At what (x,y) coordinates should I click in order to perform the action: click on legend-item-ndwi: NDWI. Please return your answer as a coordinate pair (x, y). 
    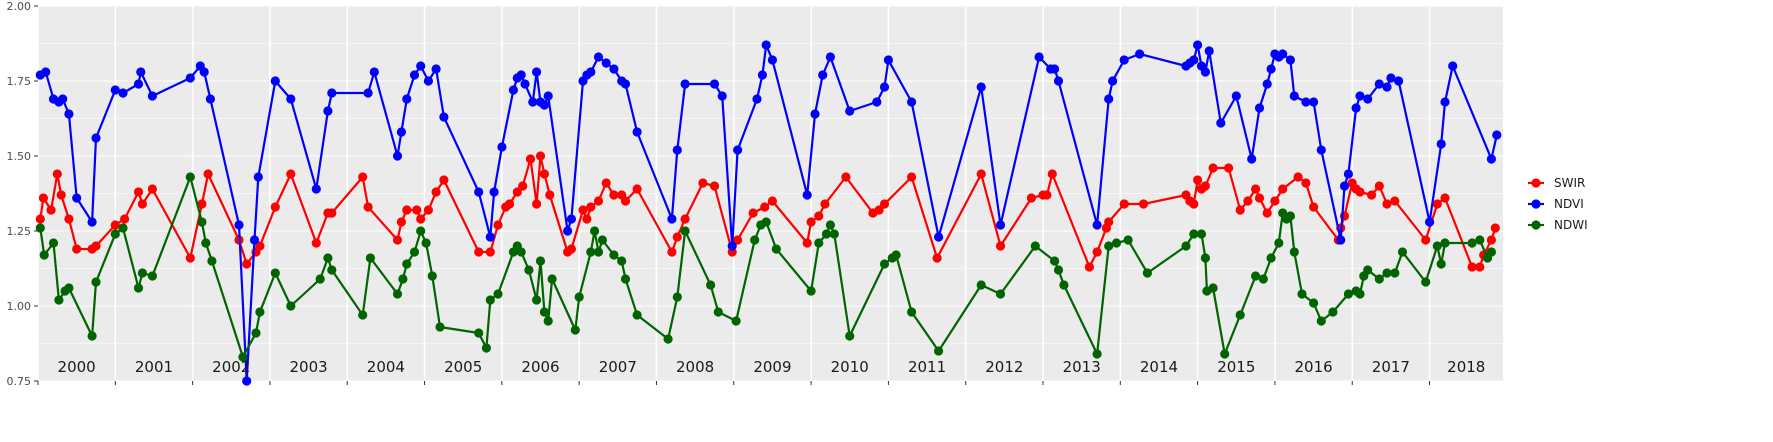
    Looking at the image, I should click on (1558, 225).